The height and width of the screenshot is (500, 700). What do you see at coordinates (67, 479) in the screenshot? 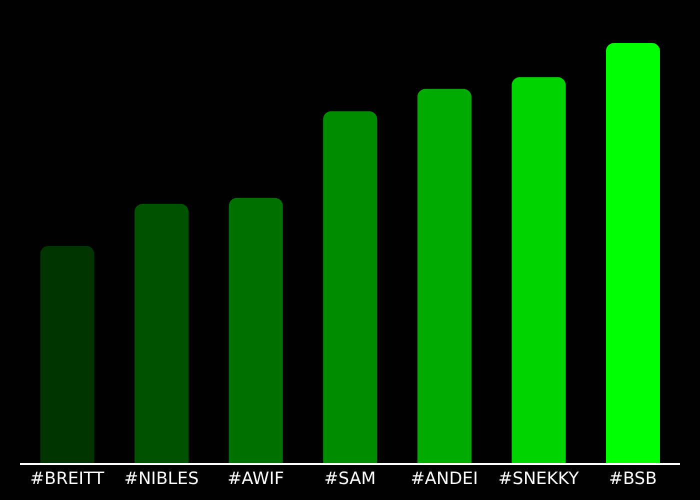
I see `x-tick-label: #BREITT` at bounding box center [67, 479].